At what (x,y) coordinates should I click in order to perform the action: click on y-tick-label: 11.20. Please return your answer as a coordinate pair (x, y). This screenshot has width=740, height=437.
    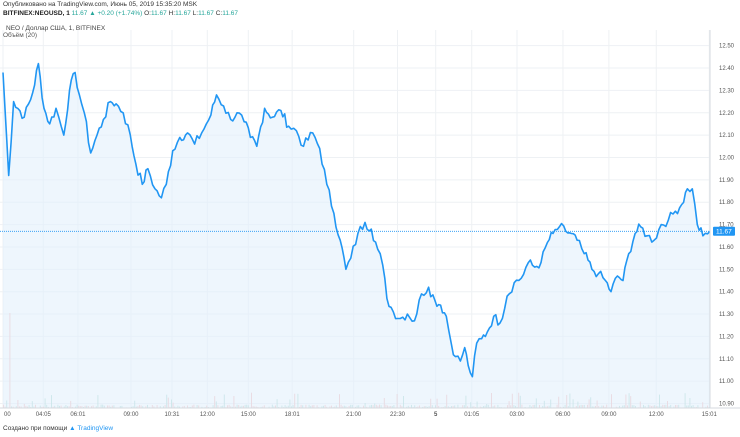
    Looking at the image, I should click on (726, 337).